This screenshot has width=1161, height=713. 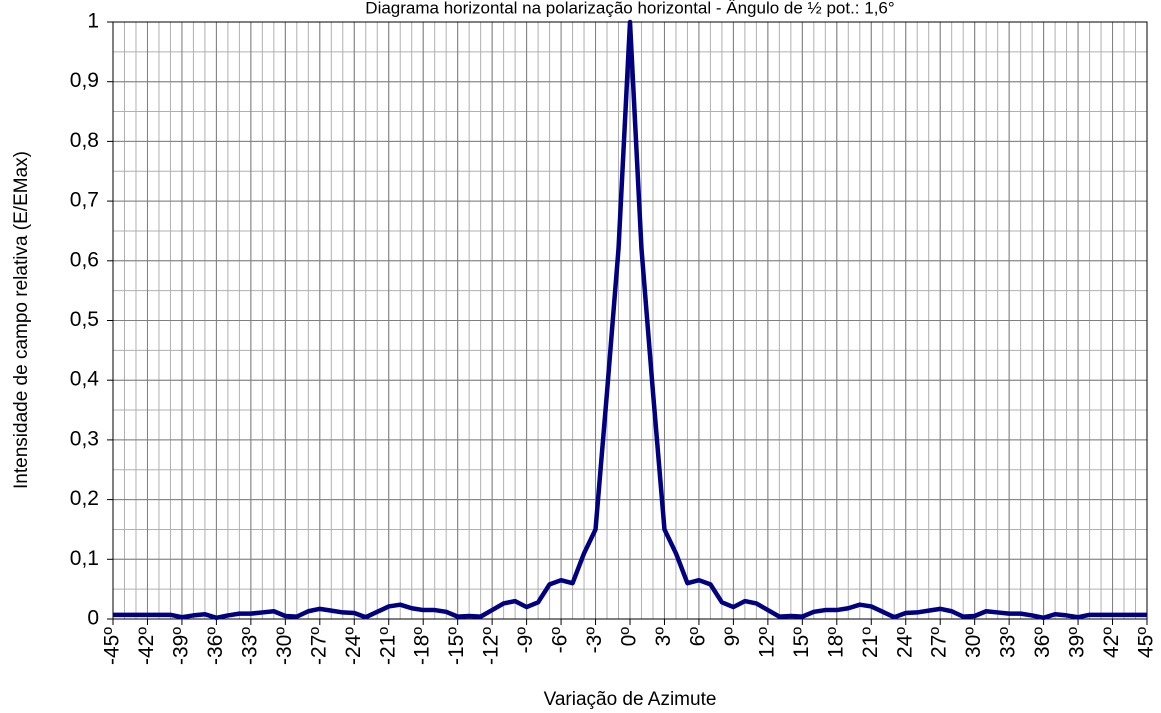 I want to click on x-tick-label: -12º, so click(x=491, y=646).